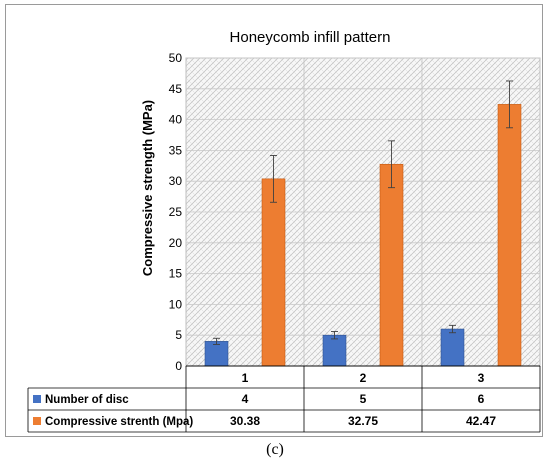 The image size is (550, 467). I want to click on x-tick-label: 1, so click(245, 378).